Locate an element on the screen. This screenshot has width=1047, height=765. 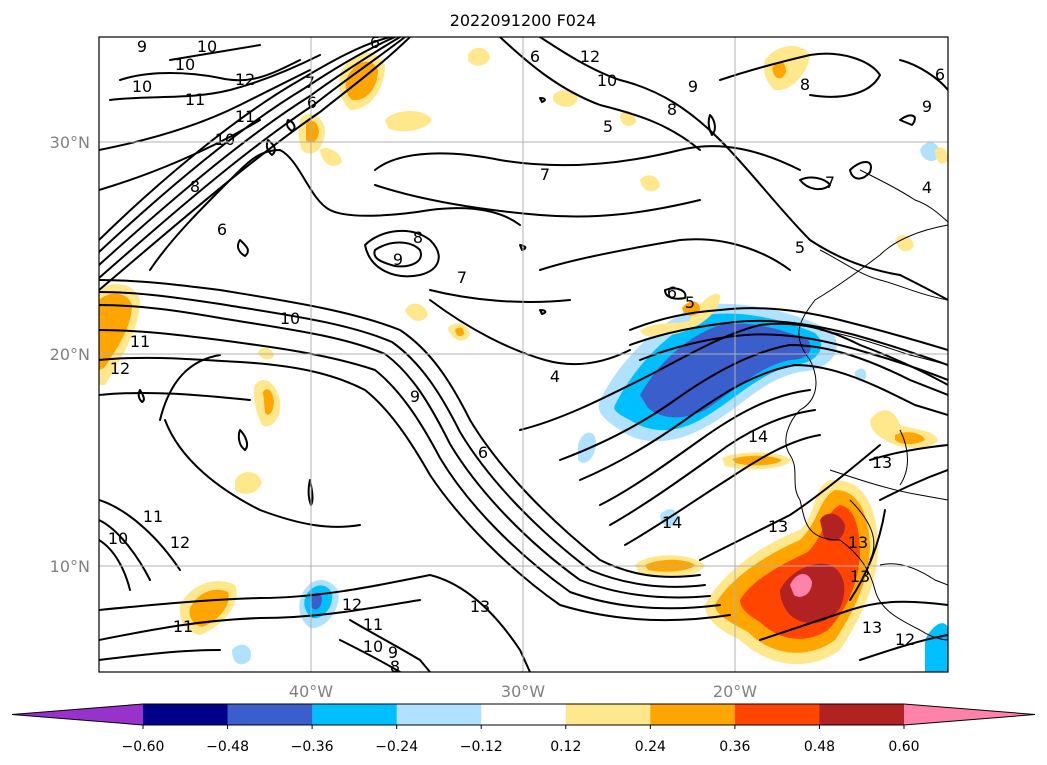
colorbar-tick-label: 0.36 is located at coordinates (734, 747).